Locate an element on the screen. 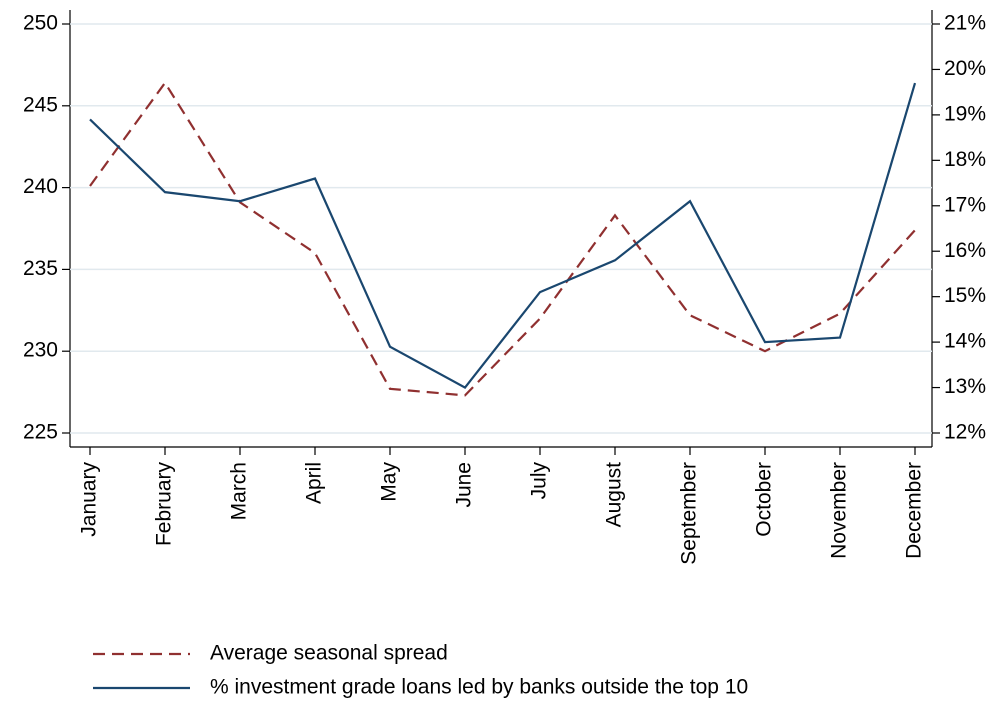 This screenshot has height=706, width=1007. y-tick-label: 250 is located at coordinates (40, 23).